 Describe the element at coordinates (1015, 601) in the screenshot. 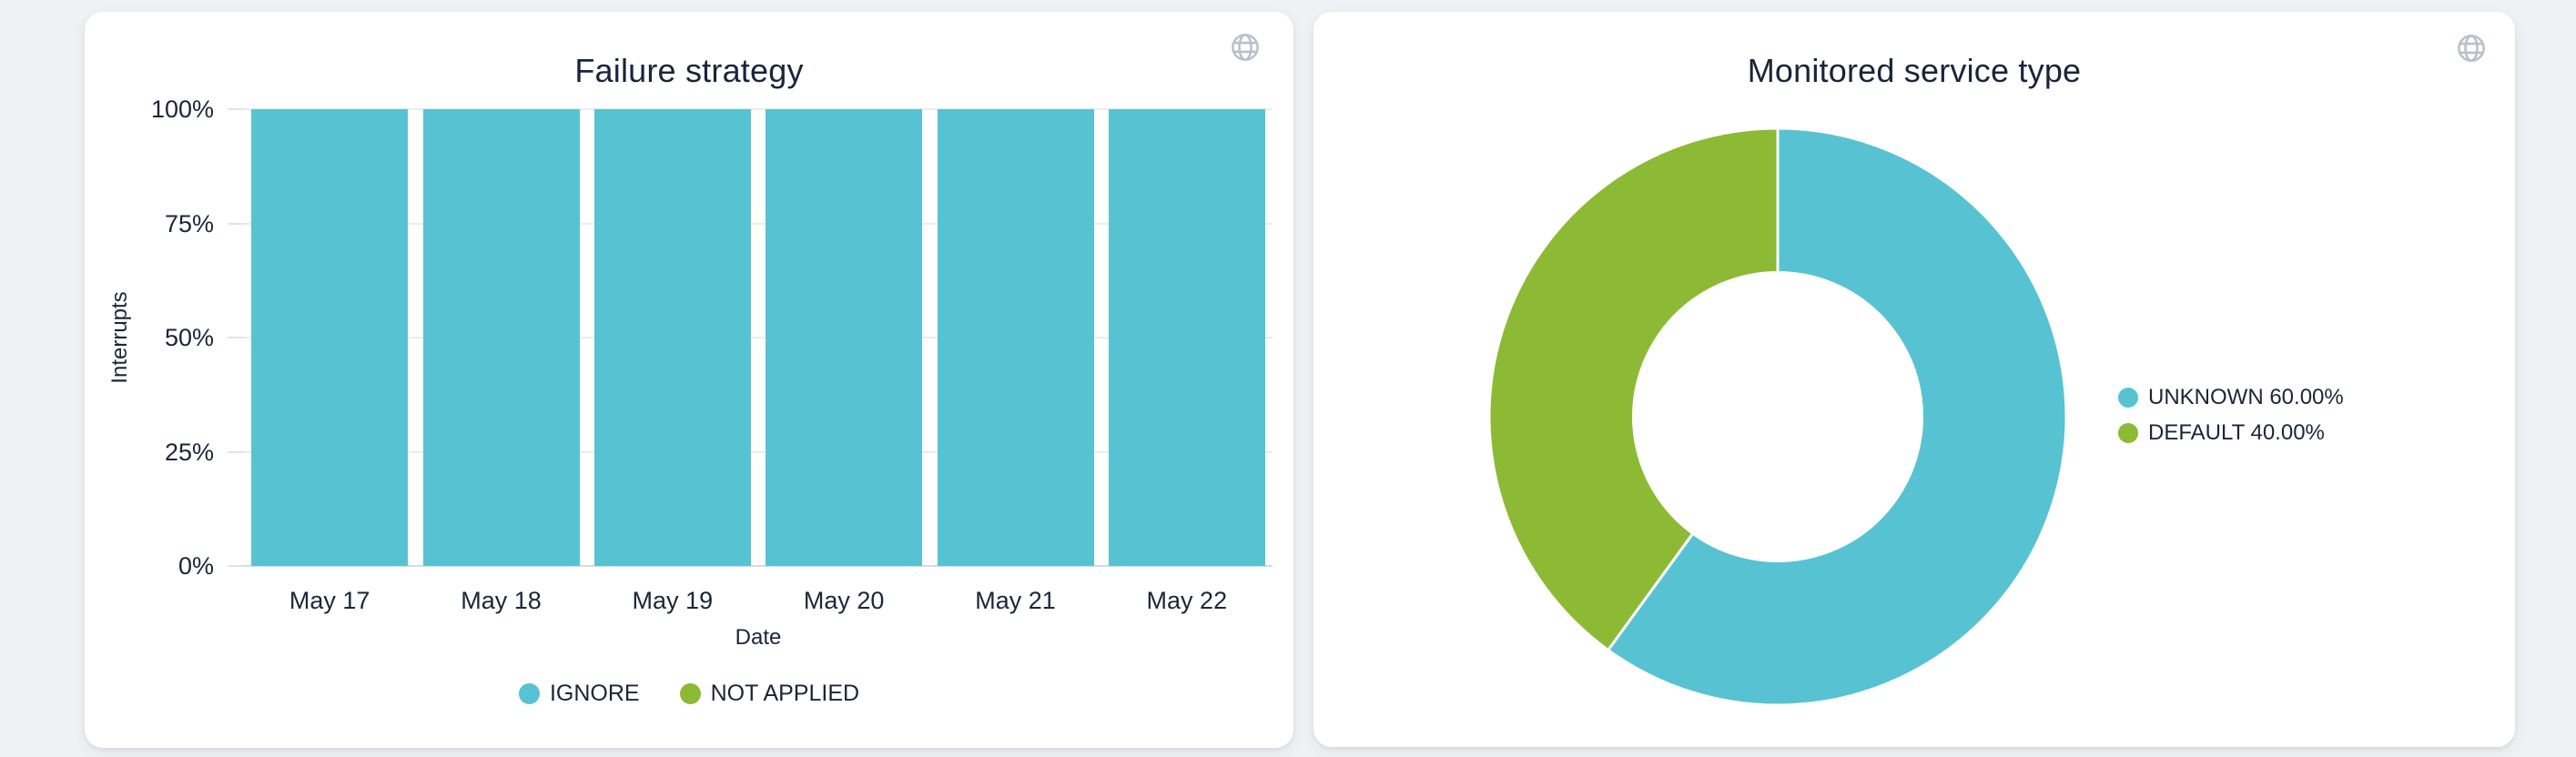

I see `x-tick-label: May 21` at that location.